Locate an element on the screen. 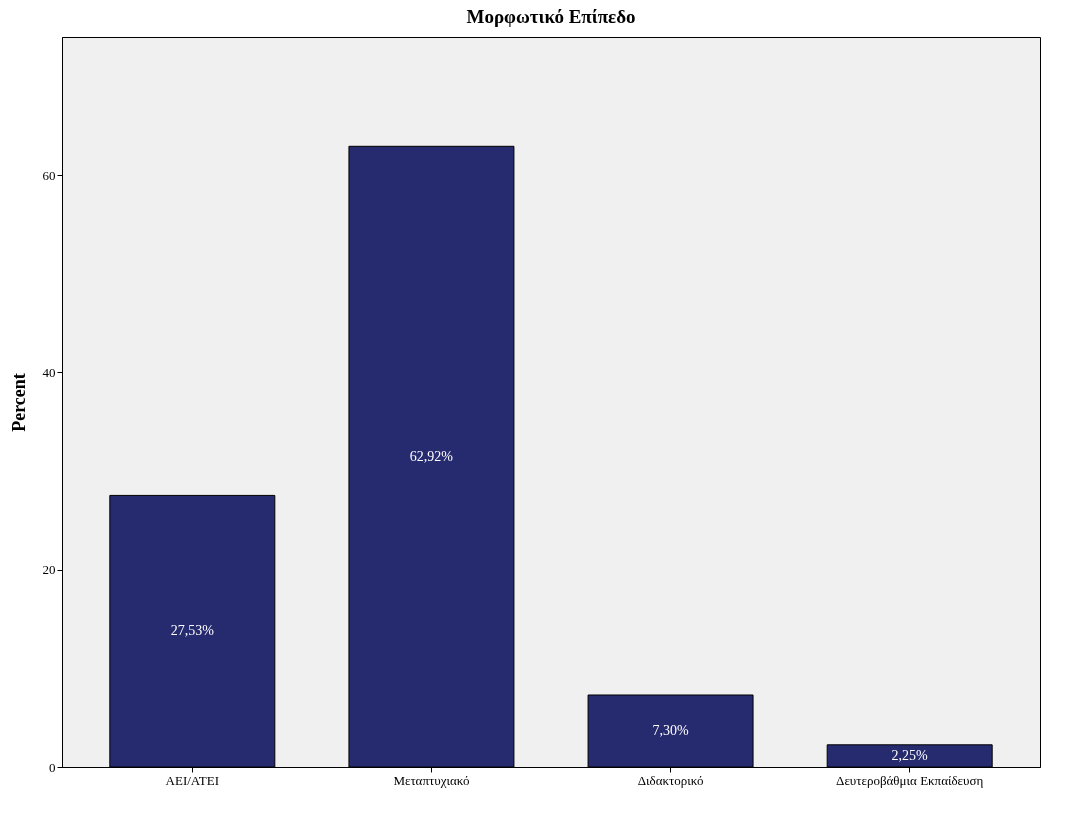 The width and height of the screenshot is (1065, 814). x-tick-label: Διδακτορικό is located at coordinates (670, 780).